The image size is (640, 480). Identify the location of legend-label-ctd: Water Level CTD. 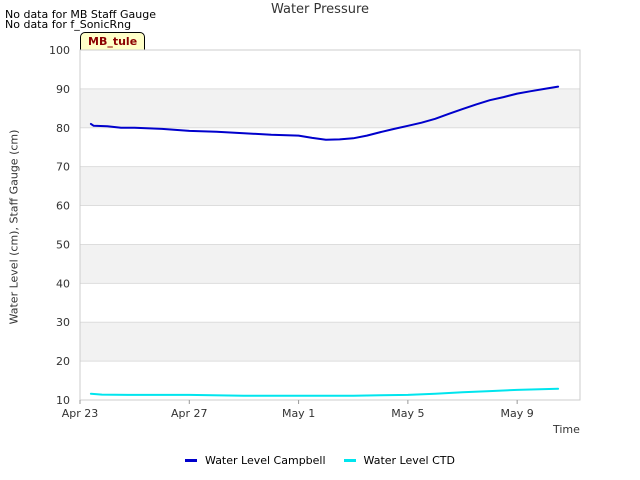
(409, 460).